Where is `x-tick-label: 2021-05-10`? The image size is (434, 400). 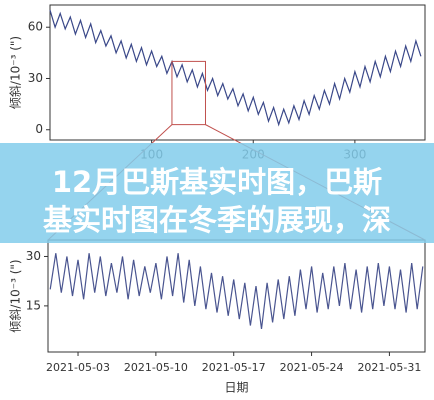
x-tick-label: 2021-05-10 is located at coordinates (156, 367).